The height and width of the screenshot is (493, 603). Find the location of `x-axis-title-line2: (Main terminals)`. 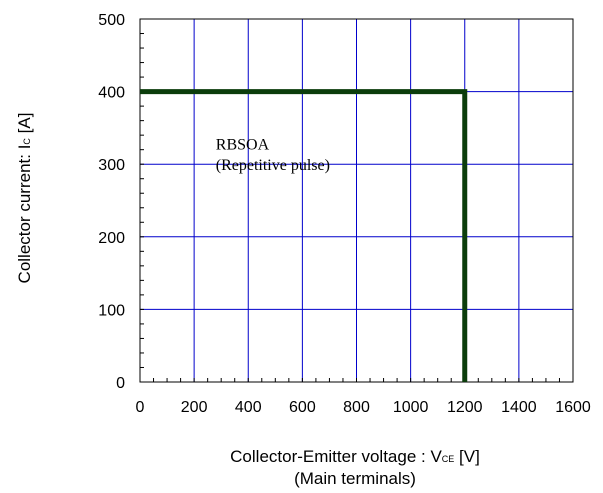

x-axis-title-line2: (Main terminals) is located at coordinates (355, 478).